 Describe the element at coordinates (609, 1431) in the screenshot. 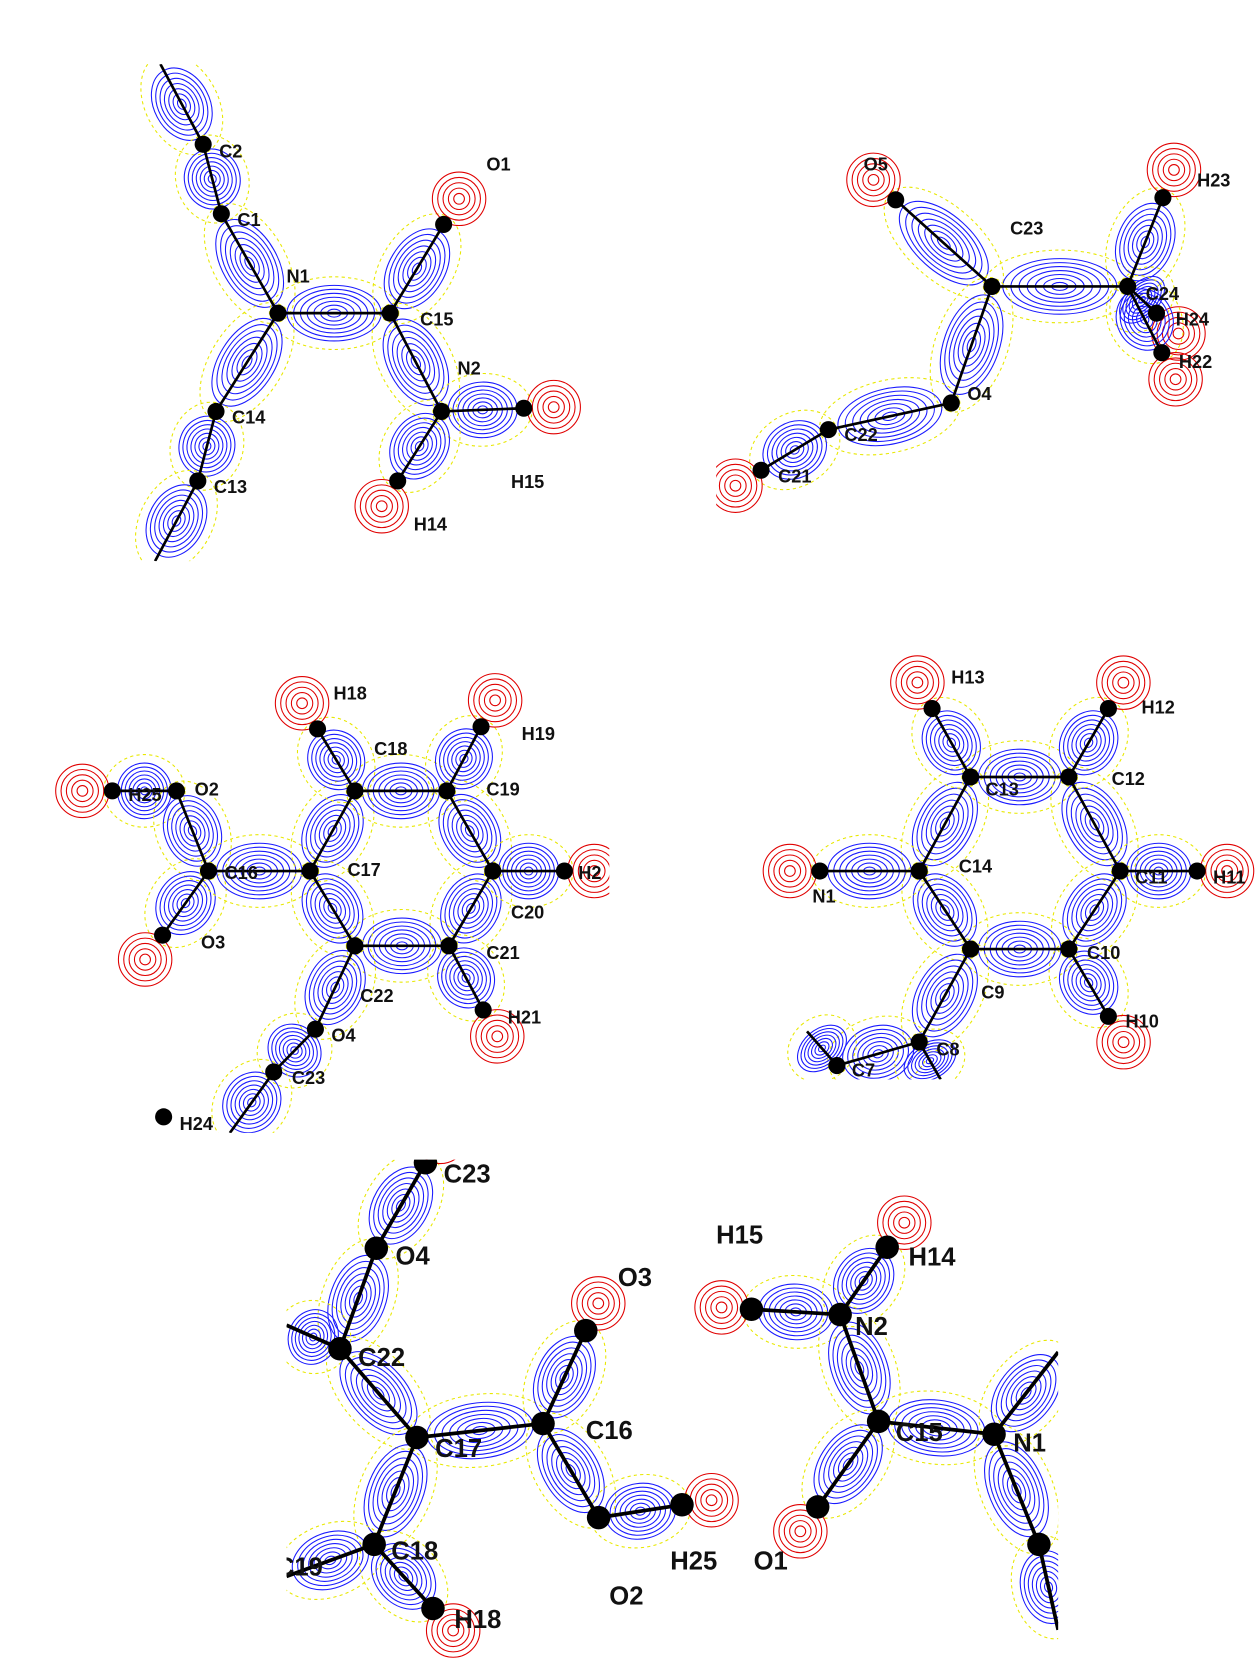

I see `atom-label: C16` at that location.